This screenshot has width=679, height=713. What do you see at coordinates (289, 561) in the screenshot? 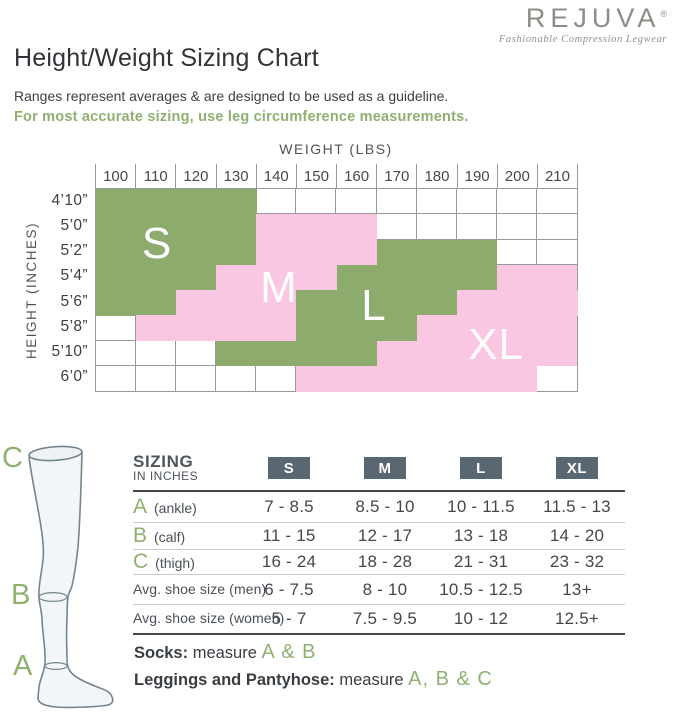
I see `size-value: 16 - 24` at bounding box center [289, 561].